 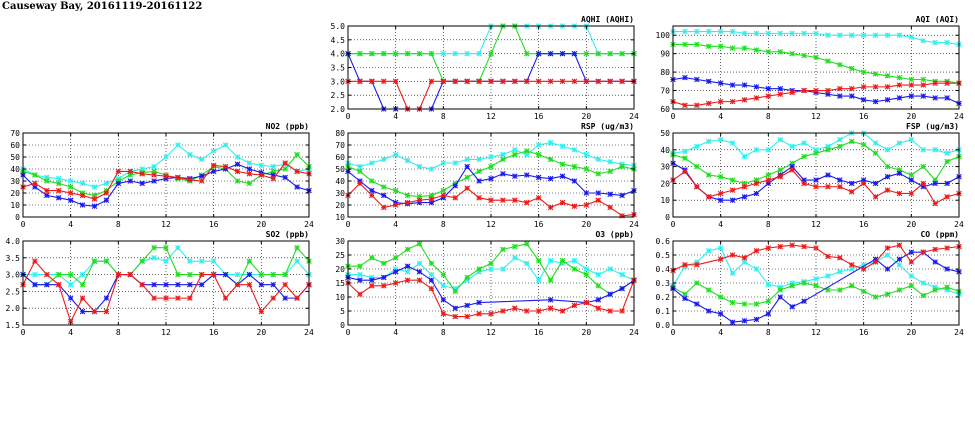 I want to click on y-tick-label: 70, so click(x=665, y=91).